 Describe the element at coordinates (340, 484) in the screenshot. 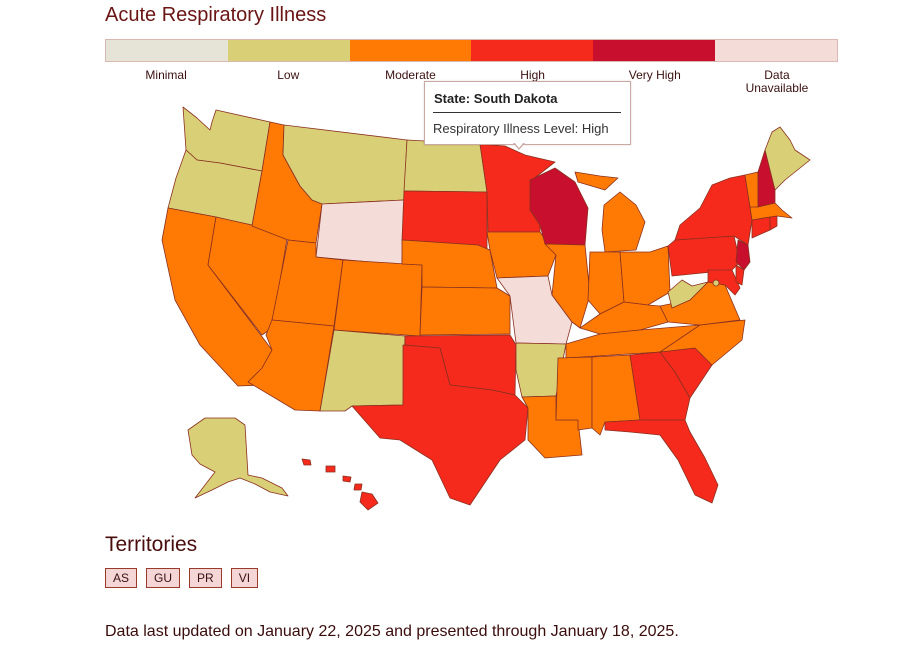

I see `state-hawaii` at that location.